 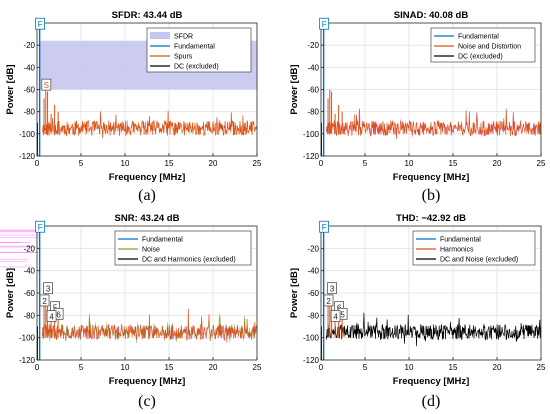 I want to click on legend-entry: Harmonics, so click(x=457, y=250).